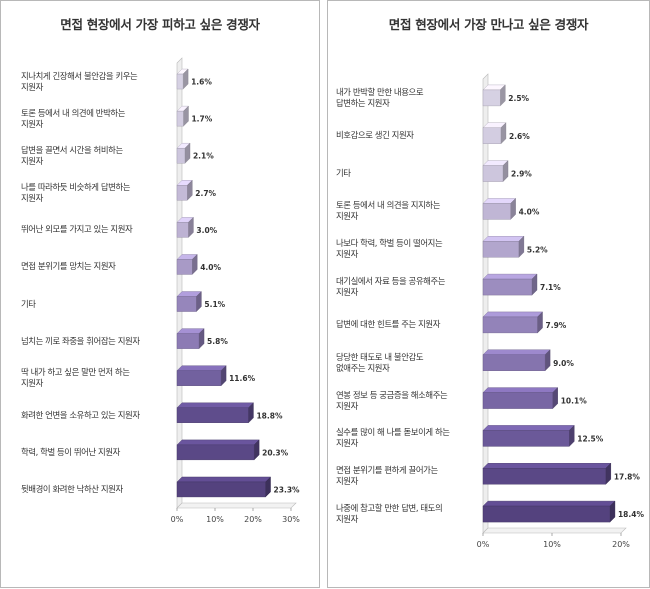 The image size is (650, 589). I want to click on bar-value-label: 20.3%, so click(275, 452).